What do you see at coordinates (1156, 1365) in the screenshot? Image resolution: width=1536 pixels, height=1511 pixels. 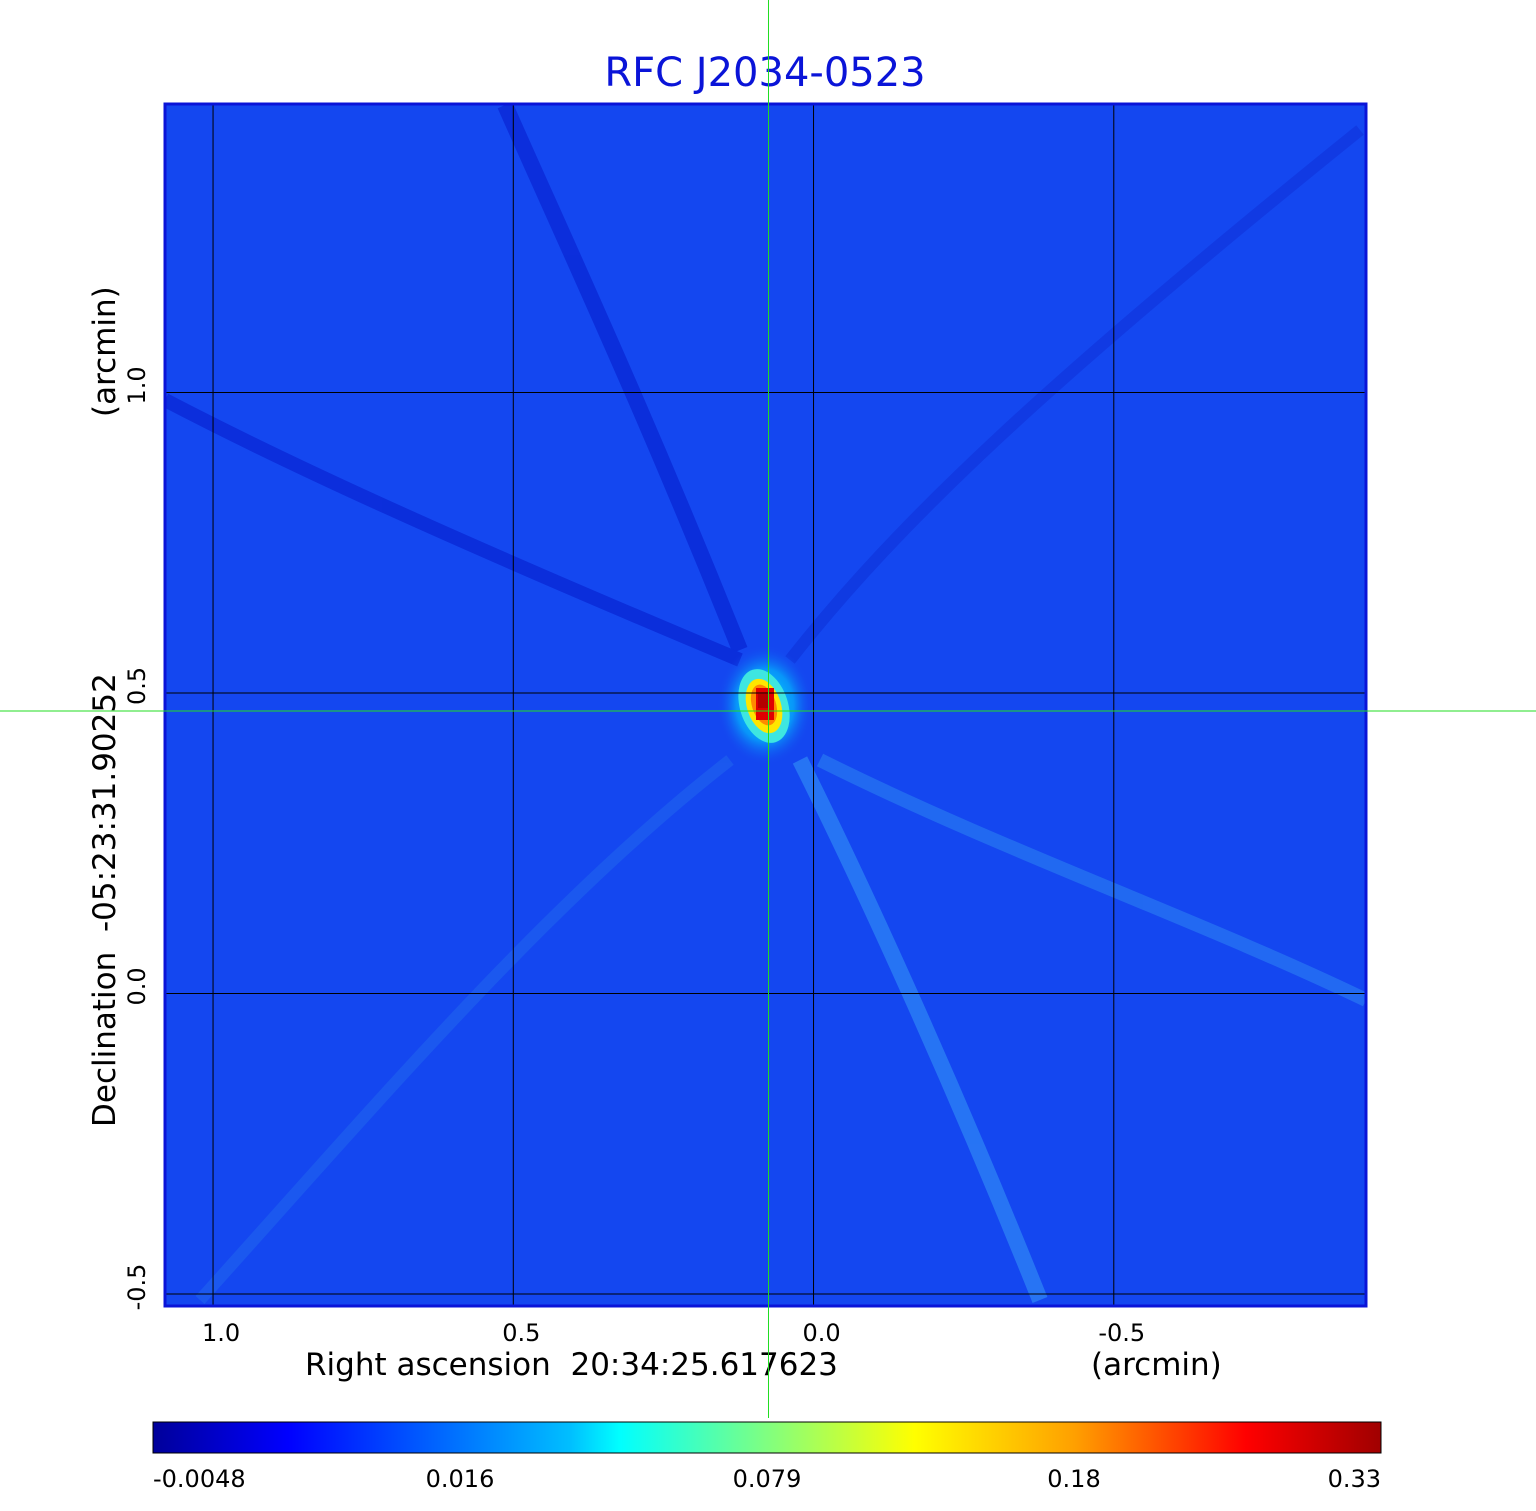 I see `x-axis-unit: (arcmin)` at bounding box center [1156, 1365].